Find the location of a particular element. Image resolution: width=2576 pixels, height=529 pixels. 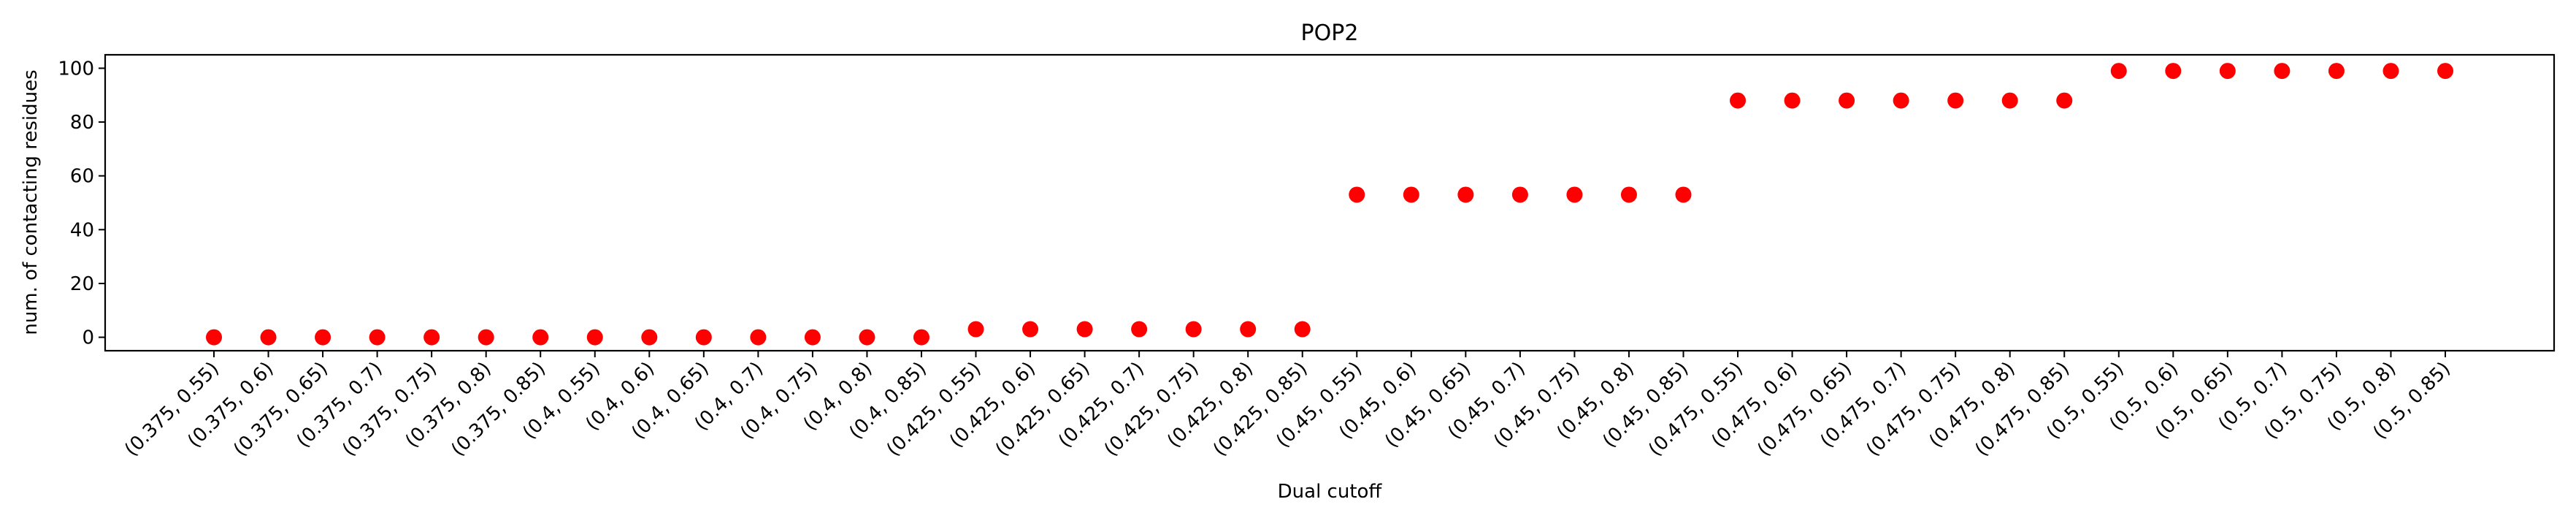

y-tick-label: 40 is located at coordinates (82, 230).